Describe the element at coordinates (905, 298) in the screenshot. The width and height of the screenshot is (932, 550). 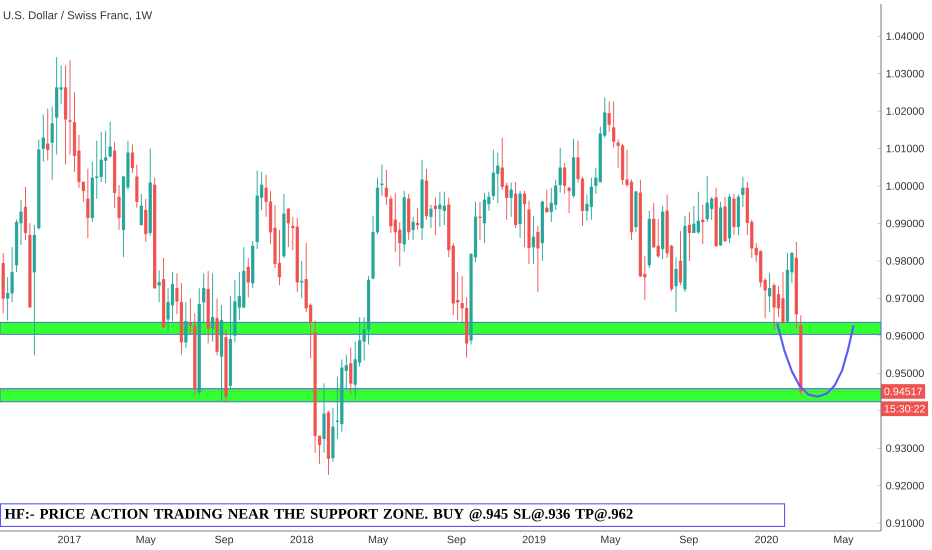
I see `y-tick-label: 0.97000` at that location.